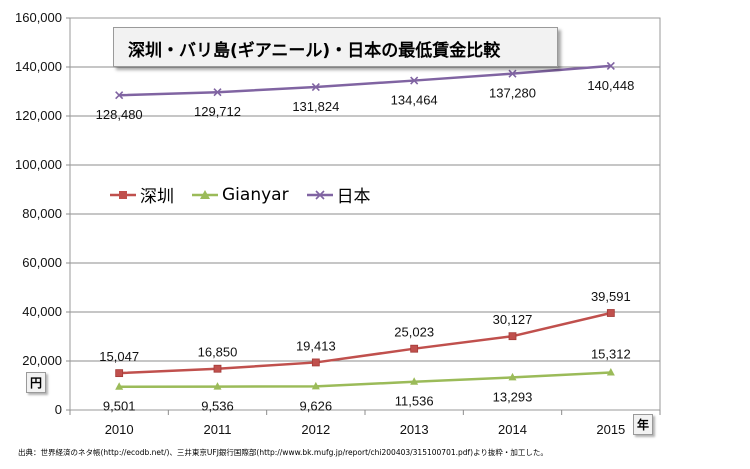 The image size is (750, 469). Describe the element at coordinates (255, 194) in the screenshot. I see `legend-label-gianyar: Gianyar` at that location.